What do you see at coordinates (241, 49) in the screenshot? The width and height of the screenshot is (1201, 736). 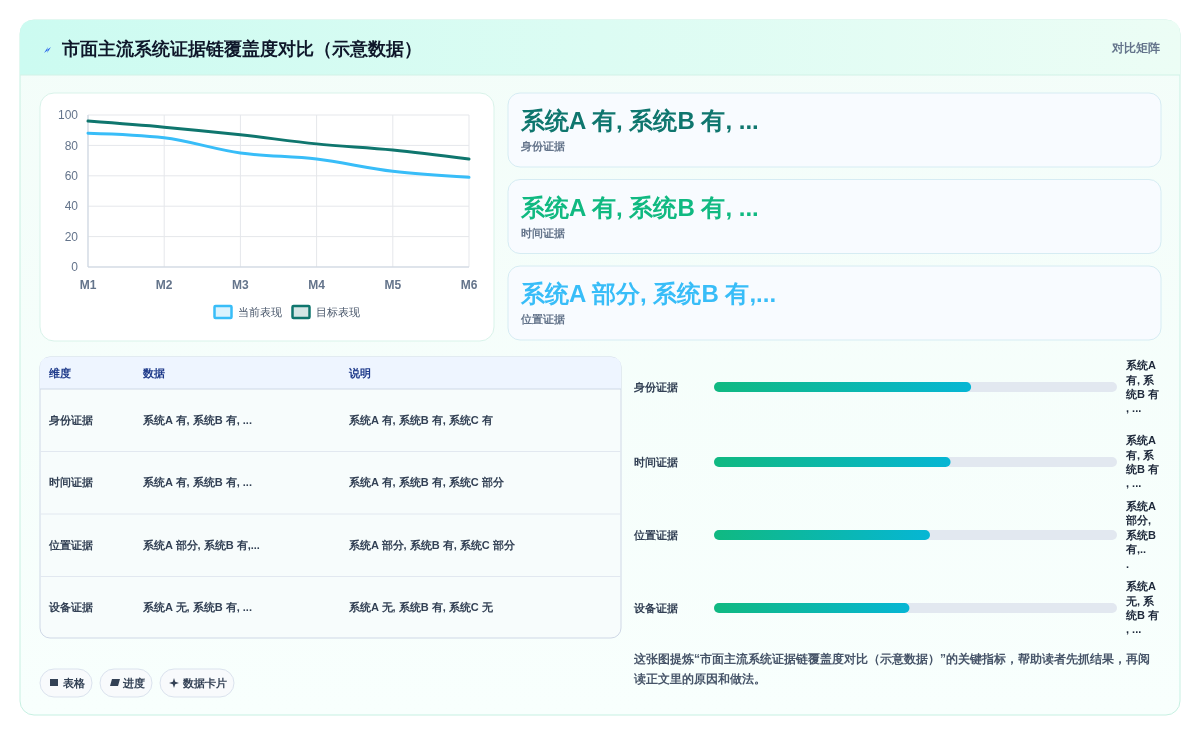 I see `text: 市面主流系统证据链覆盖度对比（示意数据）` at bounding box center [241, 49].